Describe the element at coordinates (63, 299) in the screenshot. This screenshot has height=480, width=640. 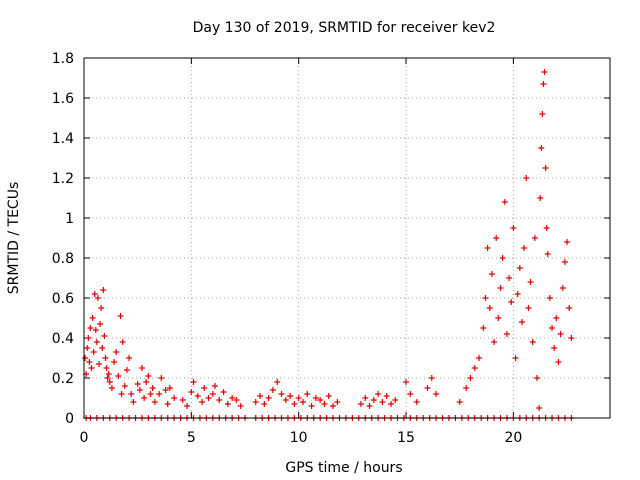
I see `y-tick-label: 0.6` at that location.